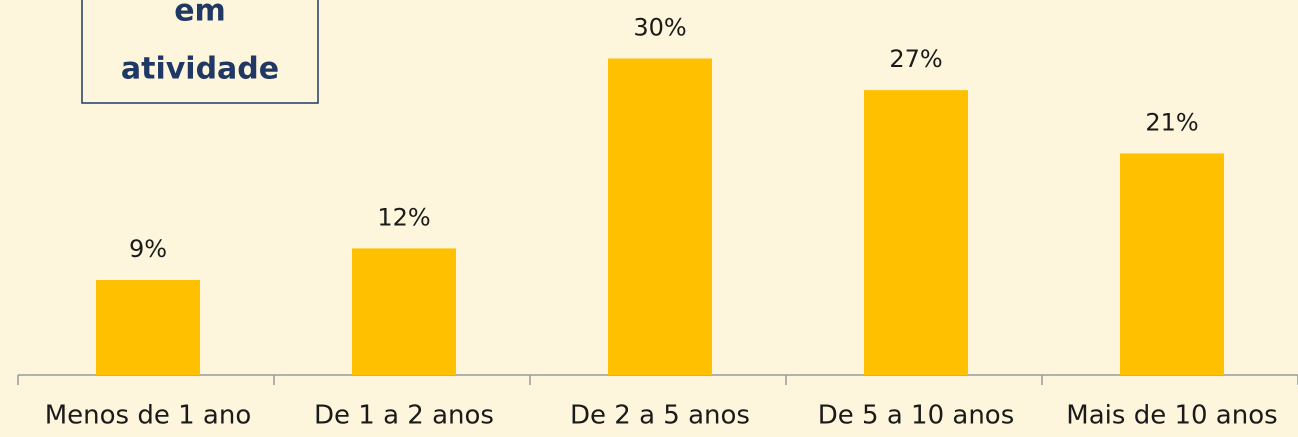 This screenshot has width=1298, height=437. I want to click on annotation-line: em, so click(200, 14).